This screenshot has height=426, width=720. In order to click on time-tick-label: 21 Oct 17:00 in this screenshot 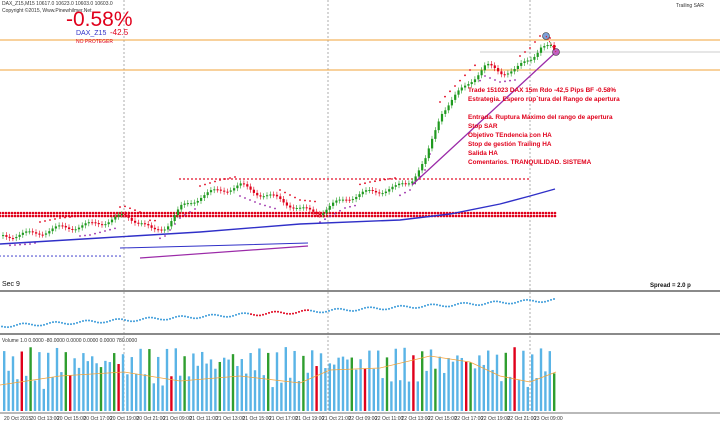, I will do `click(283, 419)`.